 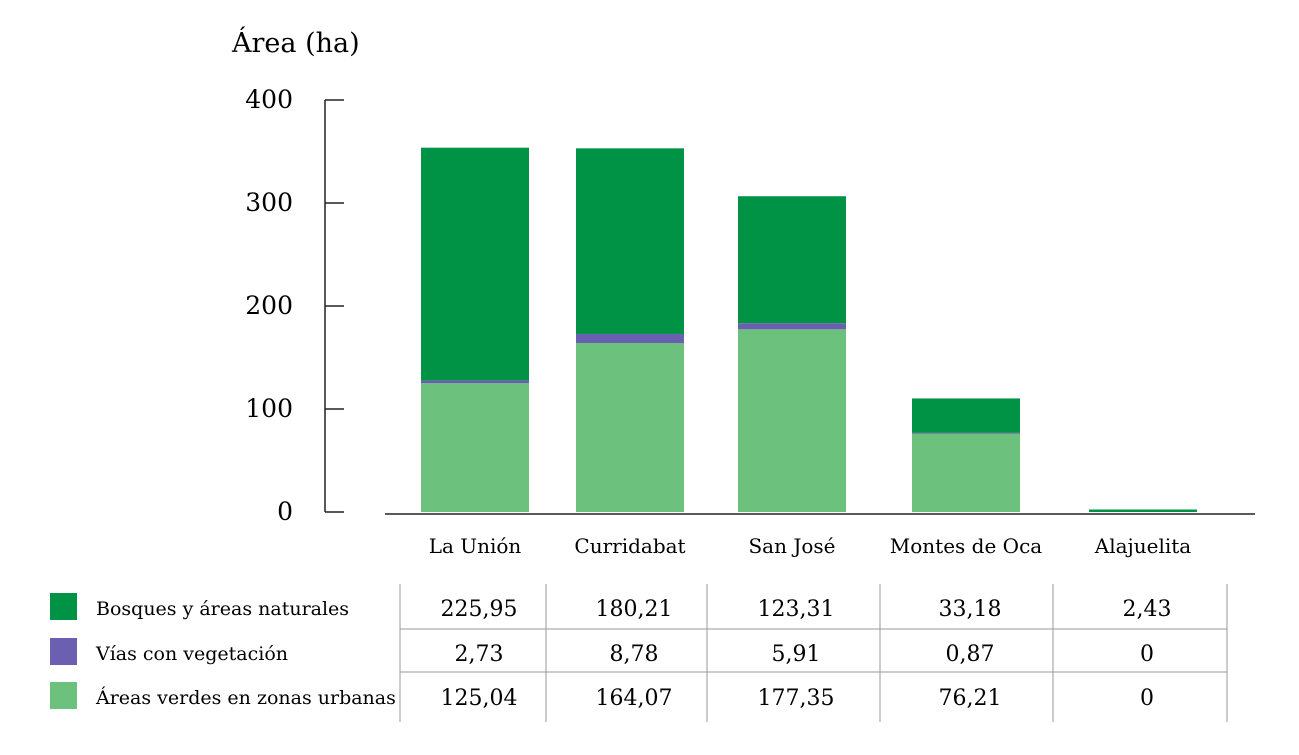 What do you see at coordinates (191, 654) in the screenshot?
I see `legend-label: Vías con vegetación` at bounding box center [191, 654].